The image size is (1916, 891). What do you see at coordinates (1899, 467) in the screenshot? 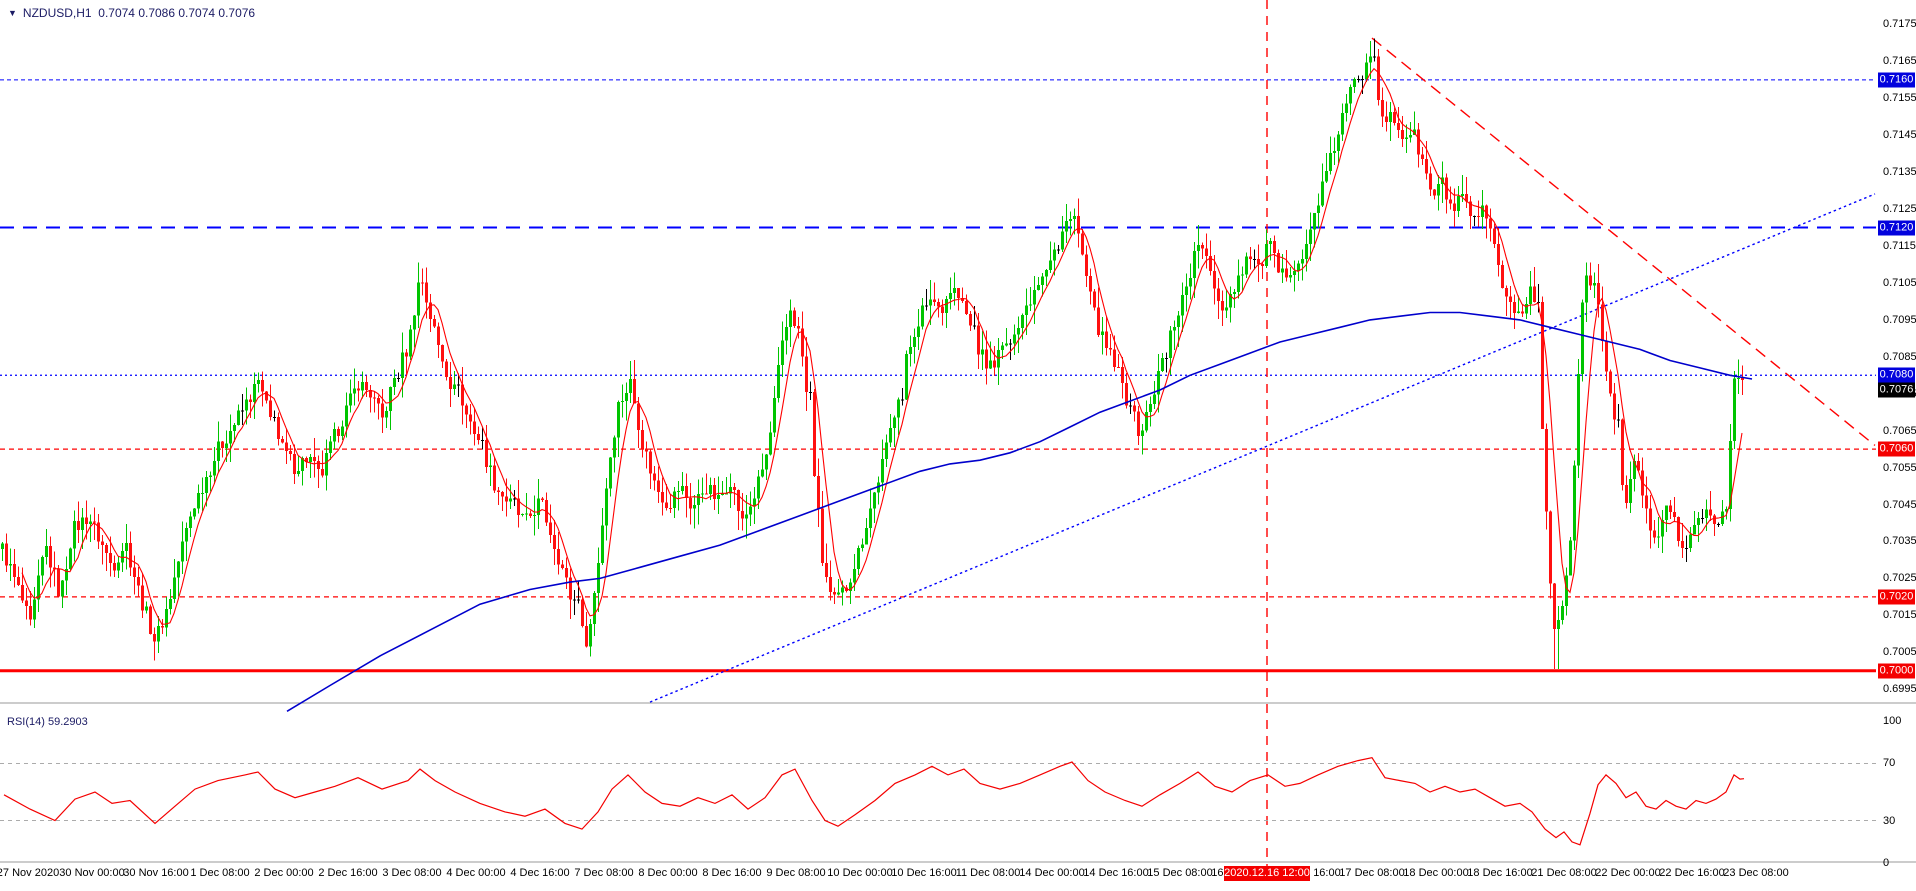
I see `price-axis-label: 0.7055` at bounding box center [1899, 467].